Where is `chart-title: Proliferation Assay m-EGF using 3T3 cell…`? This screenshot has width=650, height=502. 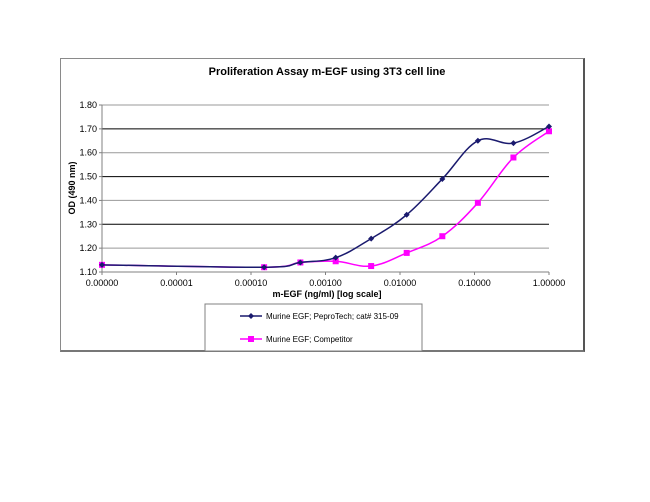 chart-title: Proliferation Assay m-EGF using 3T3 cell… is located at coordinates (327, 72).